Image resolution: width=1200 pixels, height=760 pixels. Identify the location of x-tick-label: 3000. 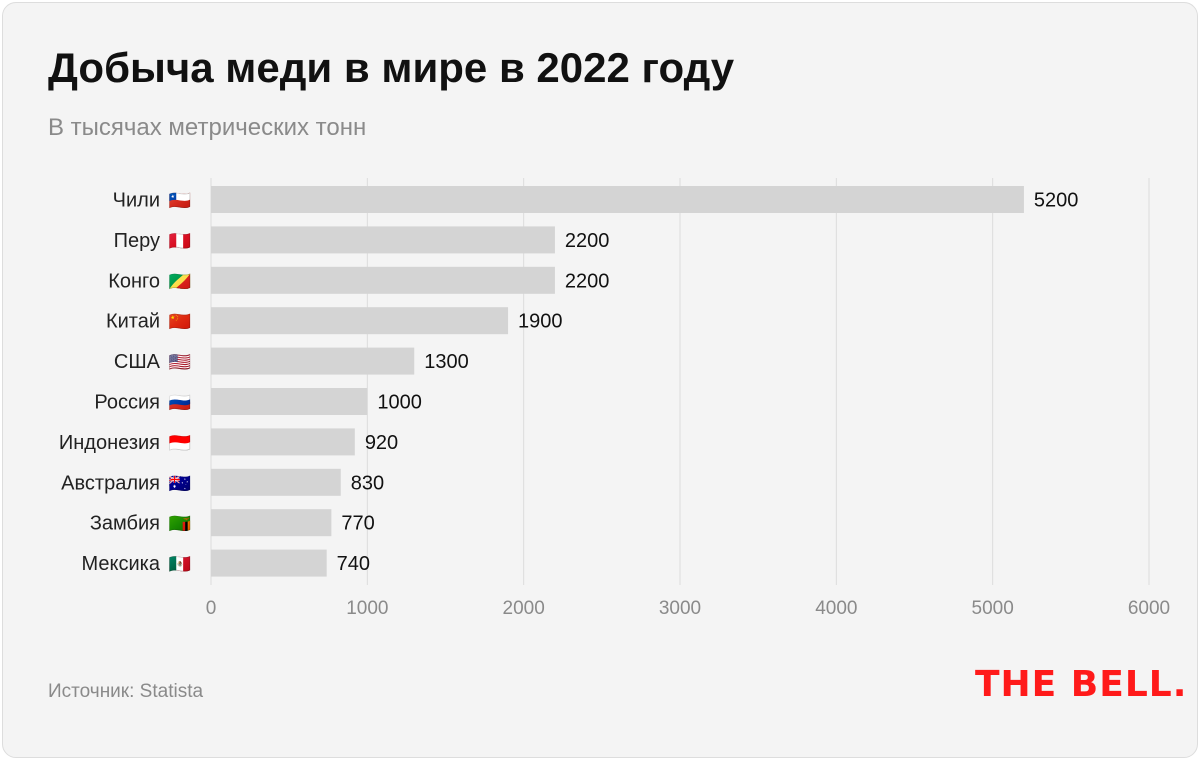
(680, 608).